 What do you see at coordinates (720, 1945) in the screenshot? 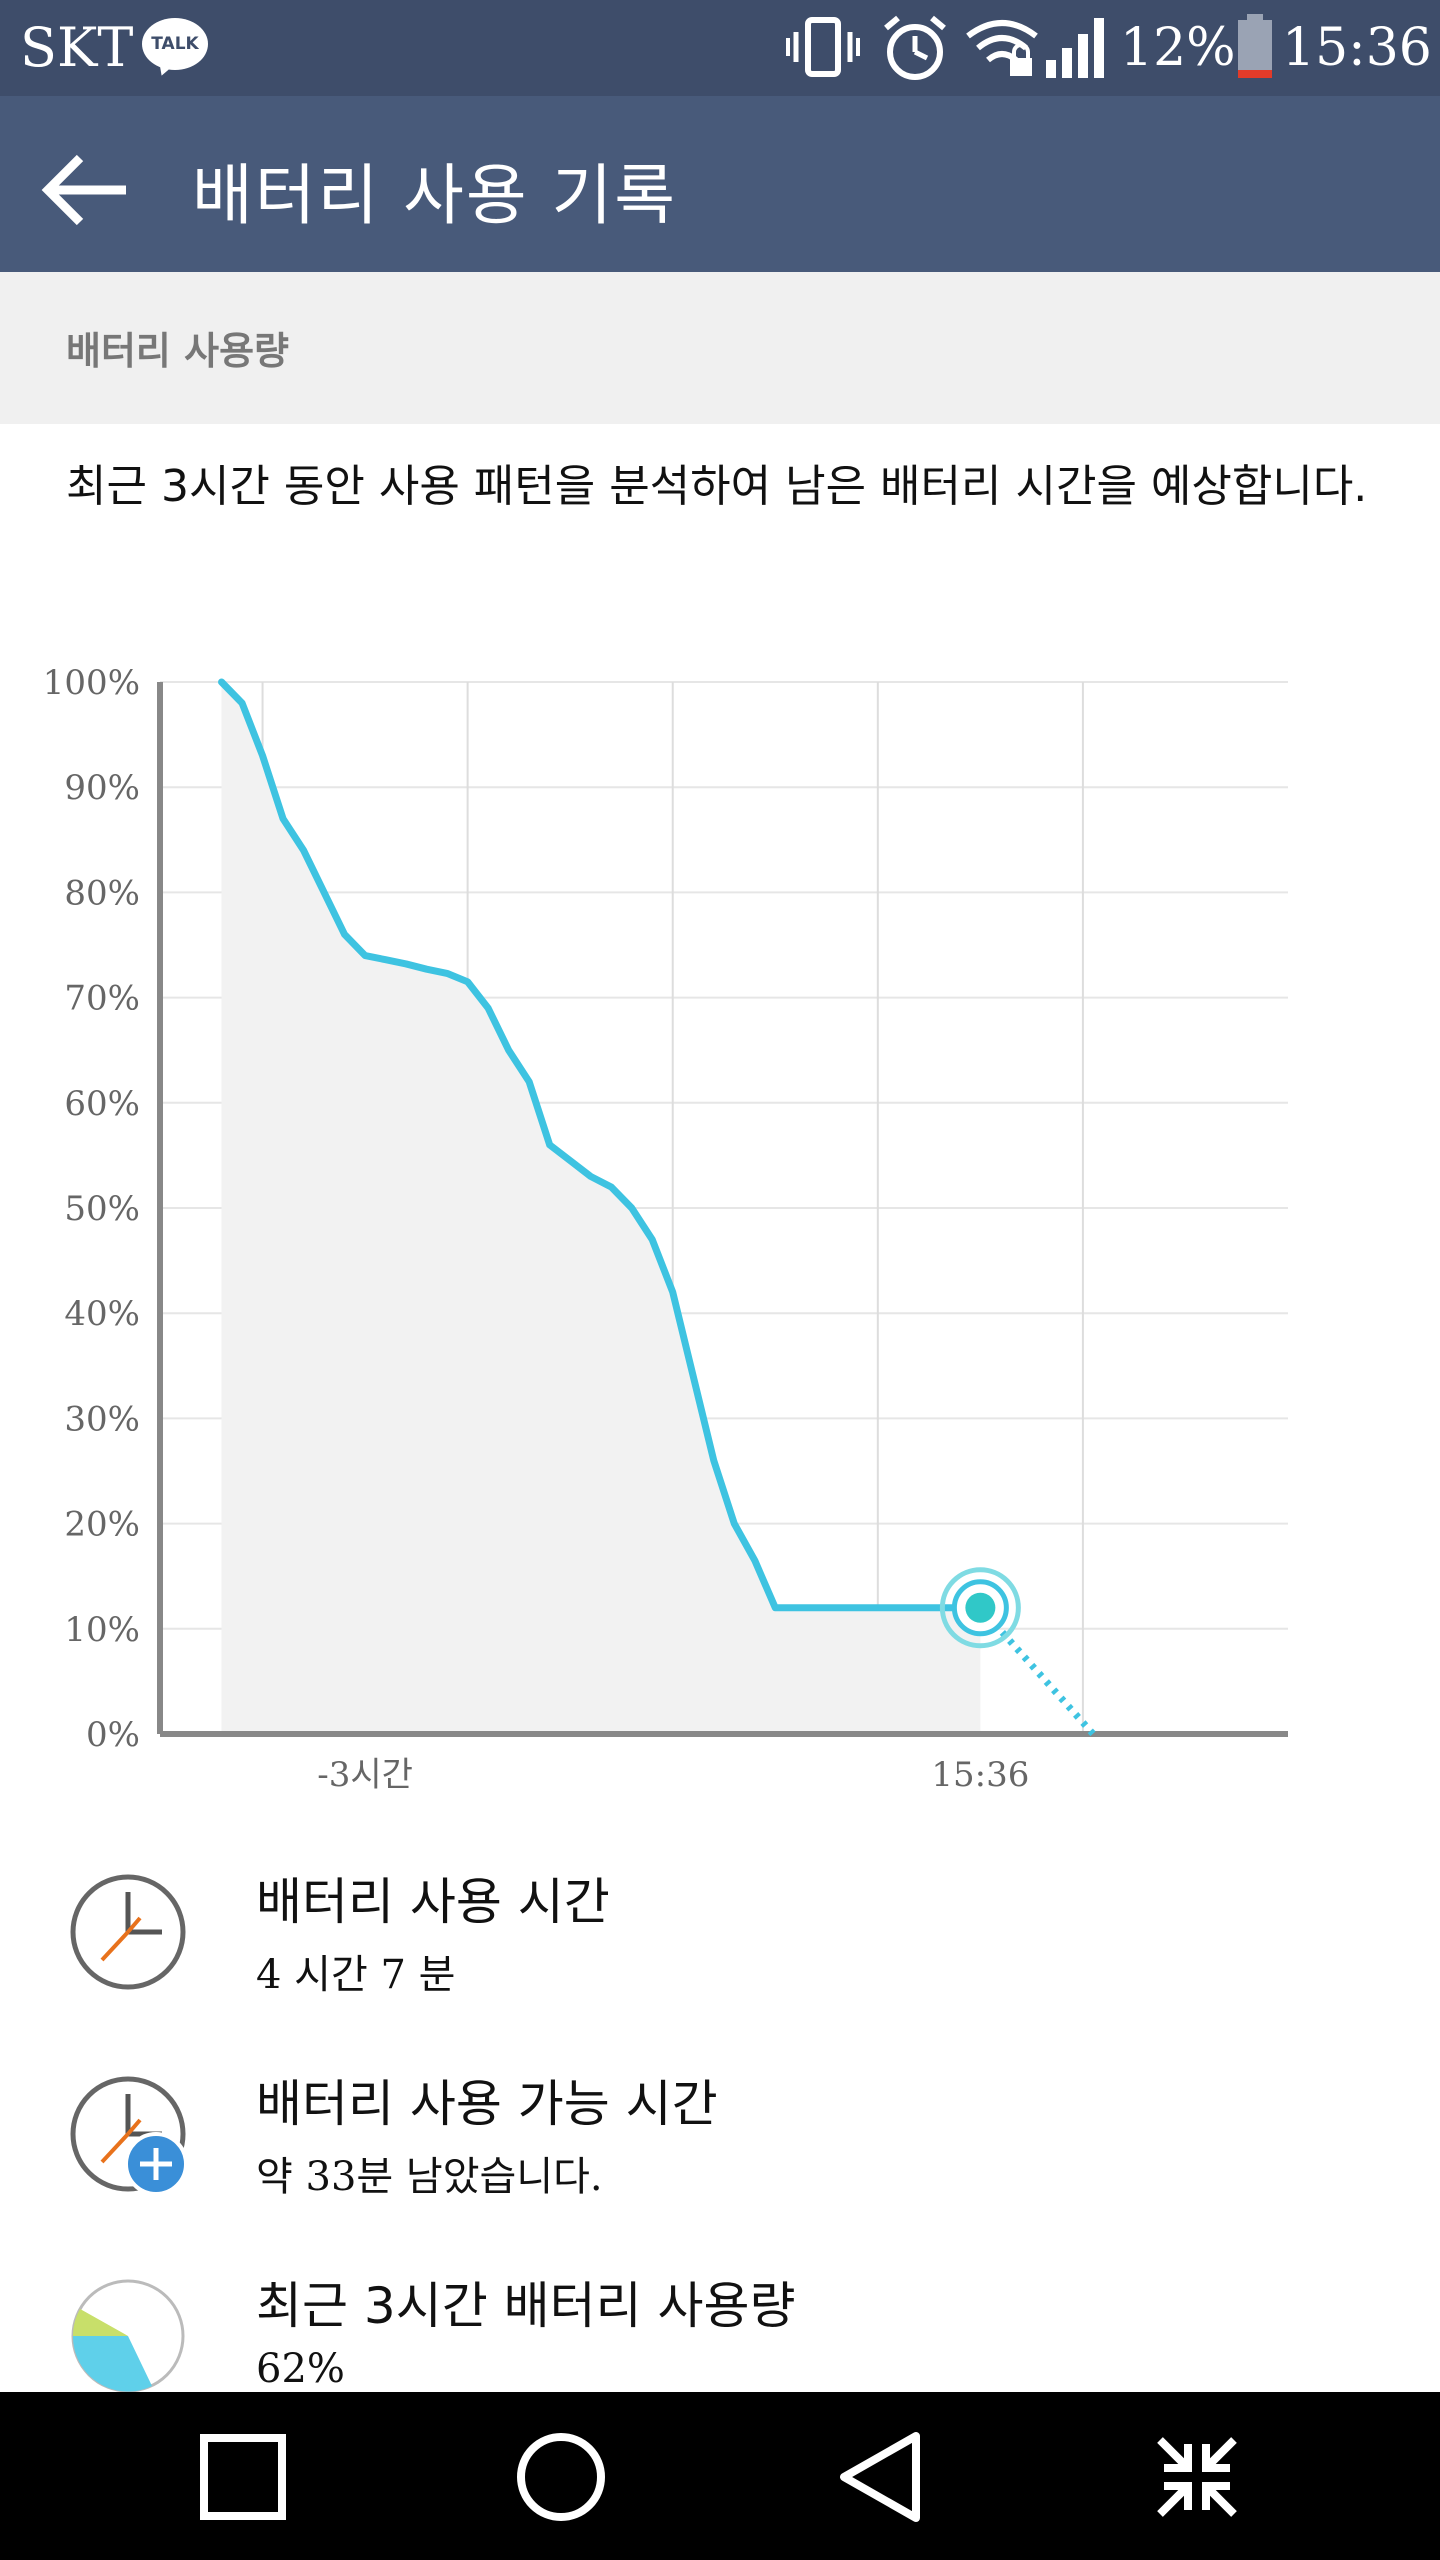
I see `list-item-usage-time: 배터리 사용 시간 4 시간 7 분` at bounding box center [720, 1945].